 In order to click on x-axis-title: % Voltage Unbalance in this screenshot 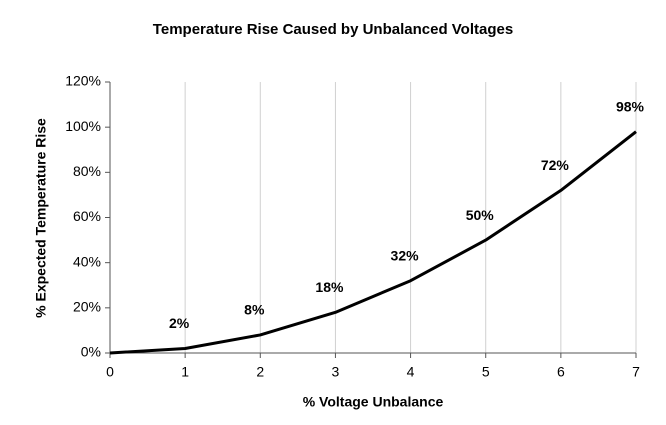, I will do `click(373, 402)`.